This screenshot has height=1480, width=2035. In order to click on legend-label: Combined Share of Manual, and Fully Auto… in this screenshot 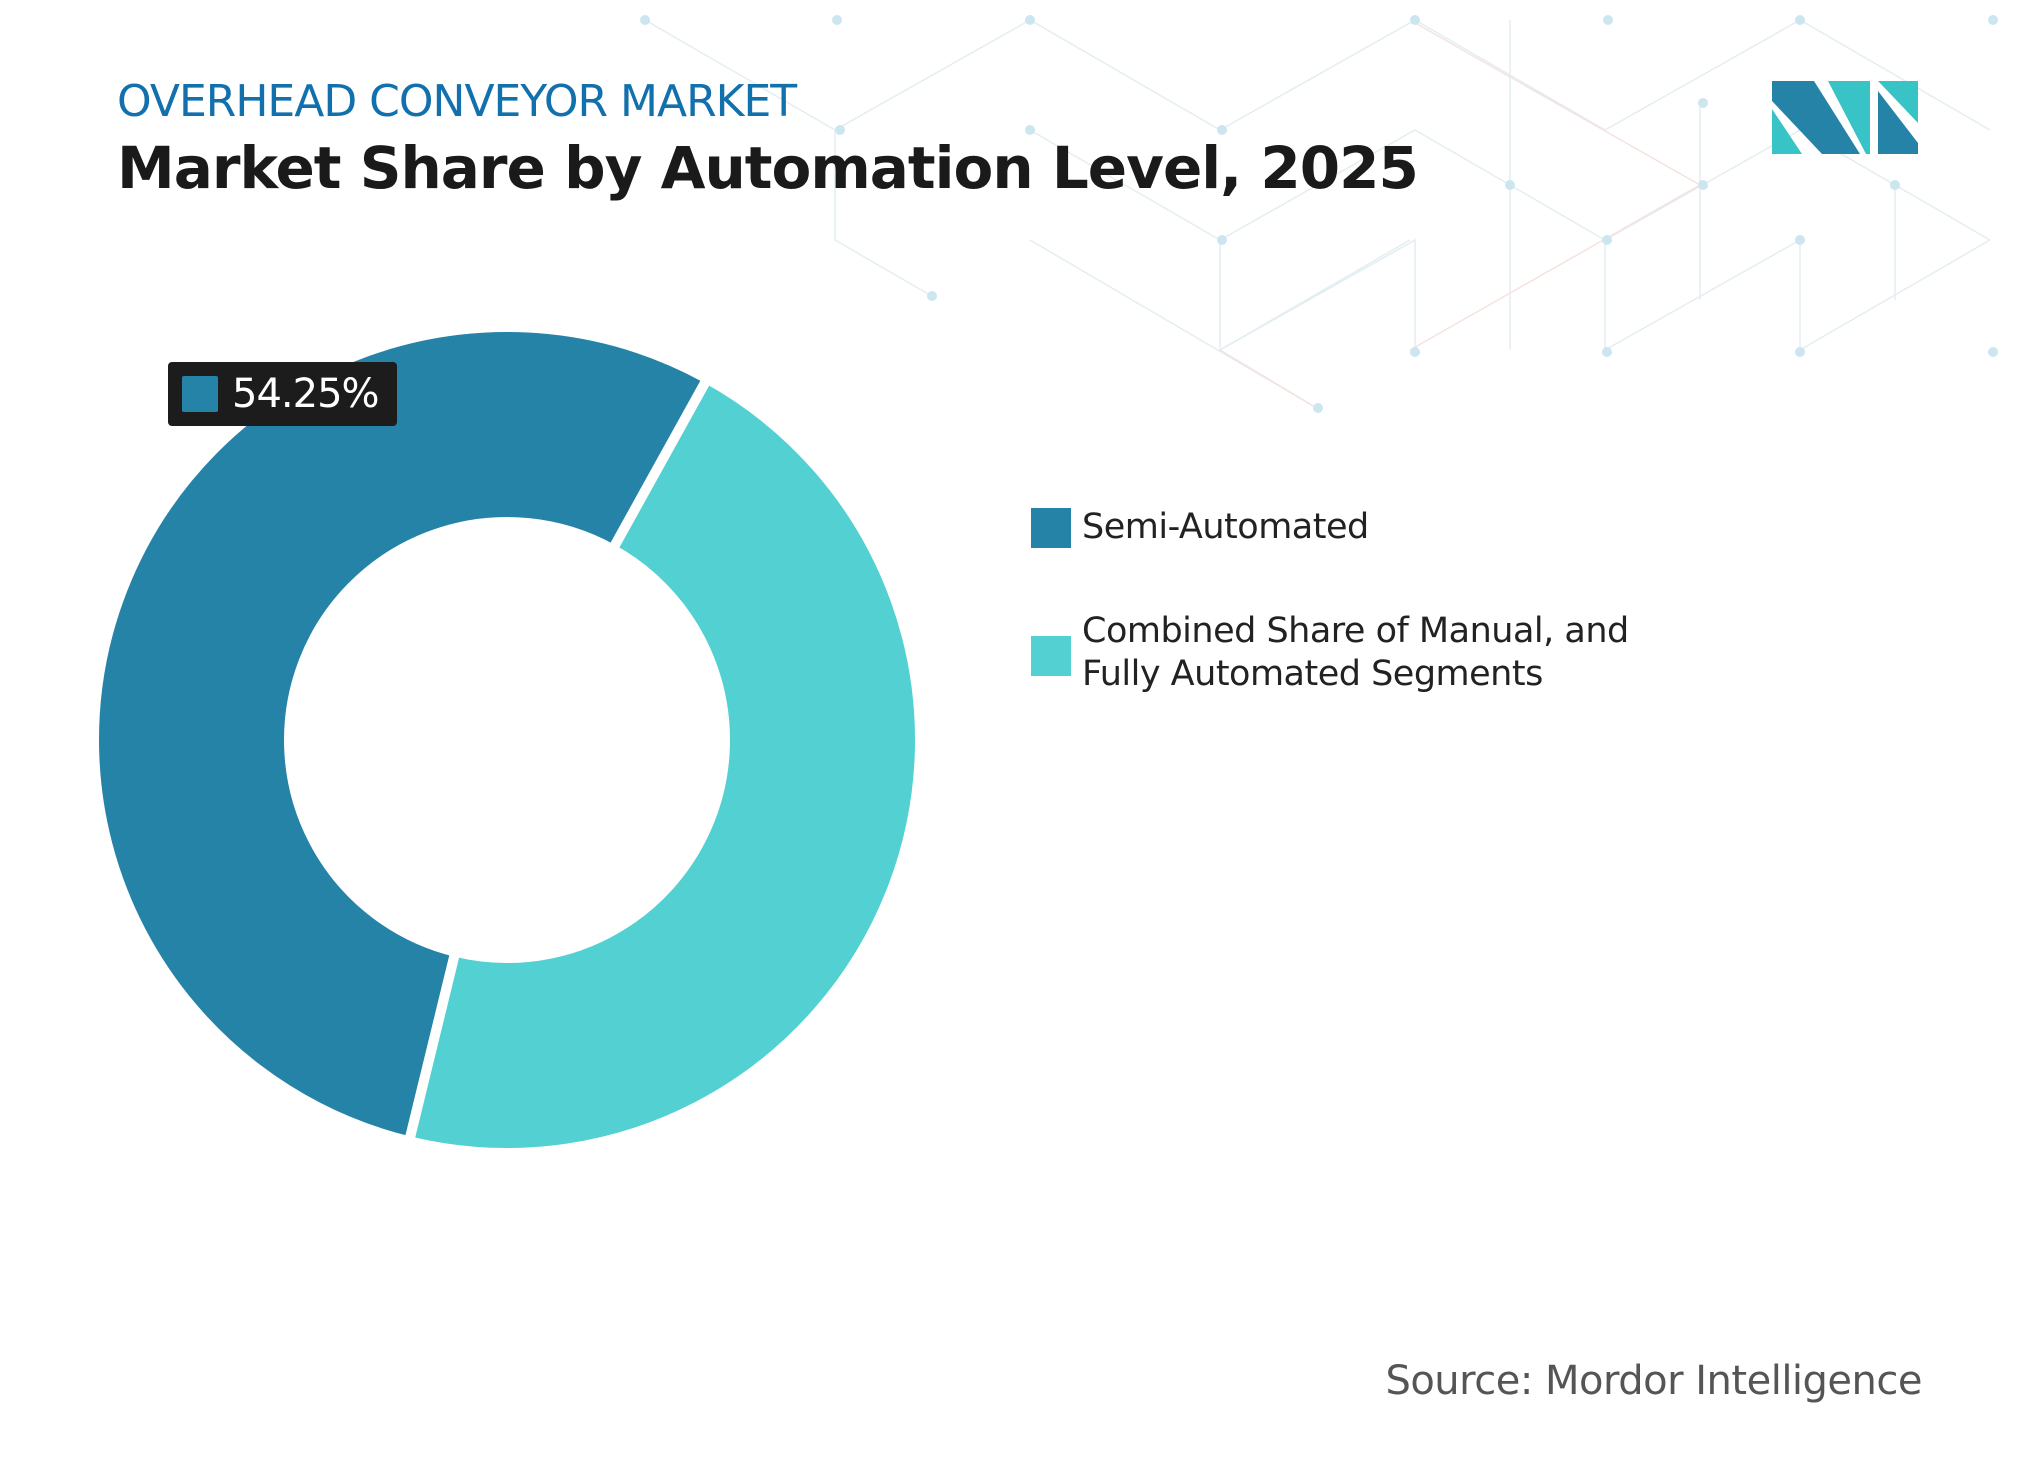, I will do `click(1355, 652)`.